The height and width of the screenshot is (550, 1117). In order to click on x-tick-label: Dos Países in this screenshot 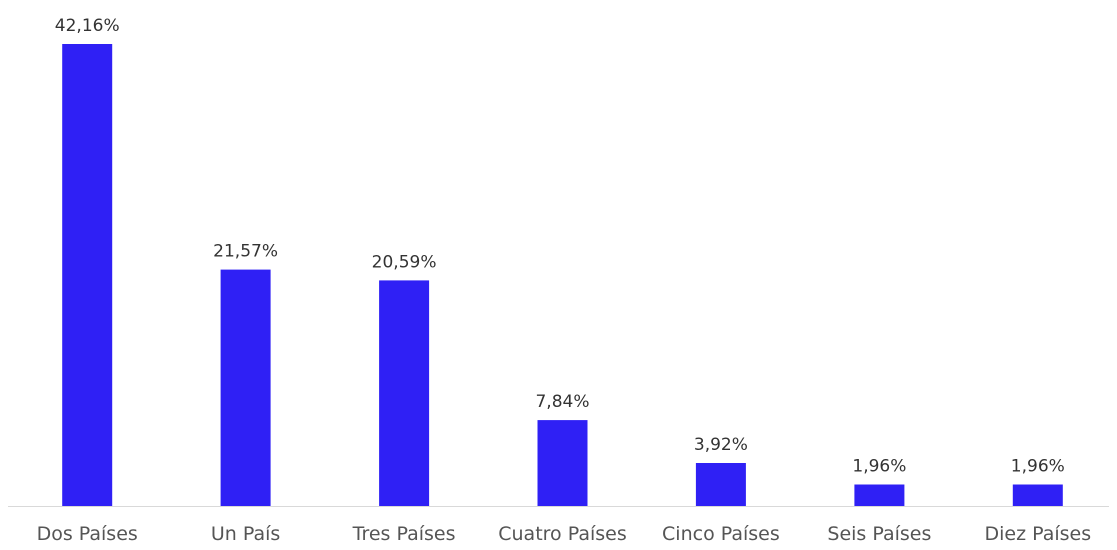, I will do `click(87, 534)`.